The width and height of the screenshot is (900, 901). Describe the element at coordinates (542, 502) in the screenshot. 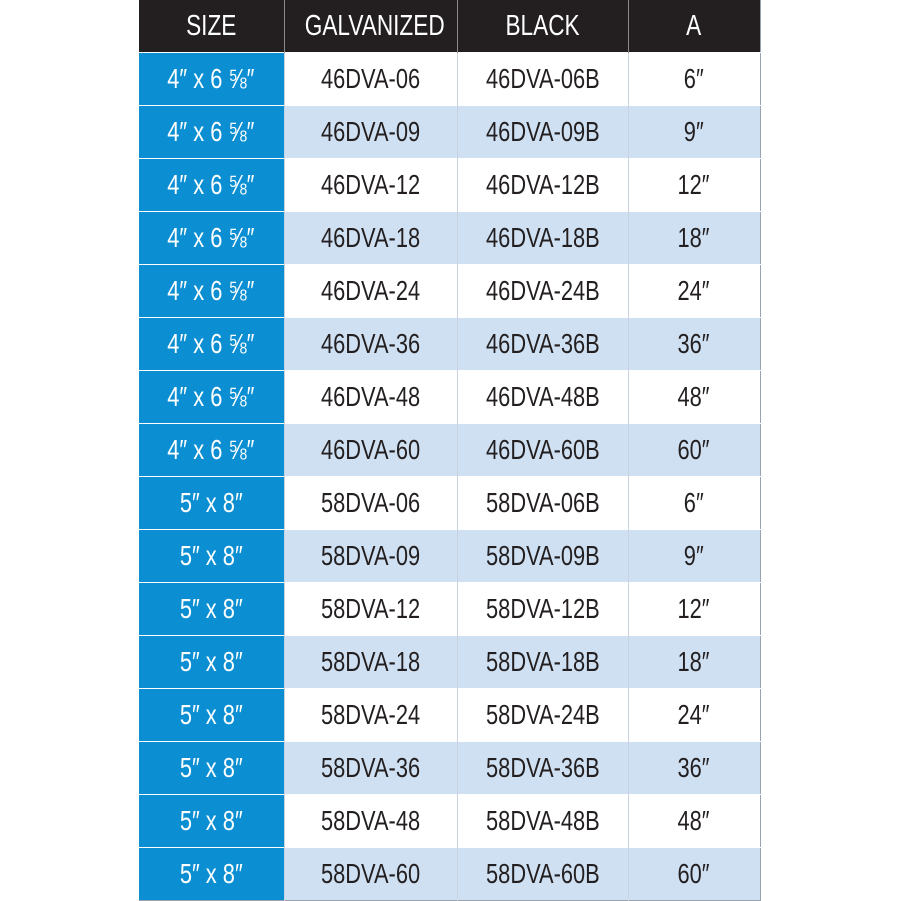

I see `black-cell-text: 58DVA-06B` at that location.